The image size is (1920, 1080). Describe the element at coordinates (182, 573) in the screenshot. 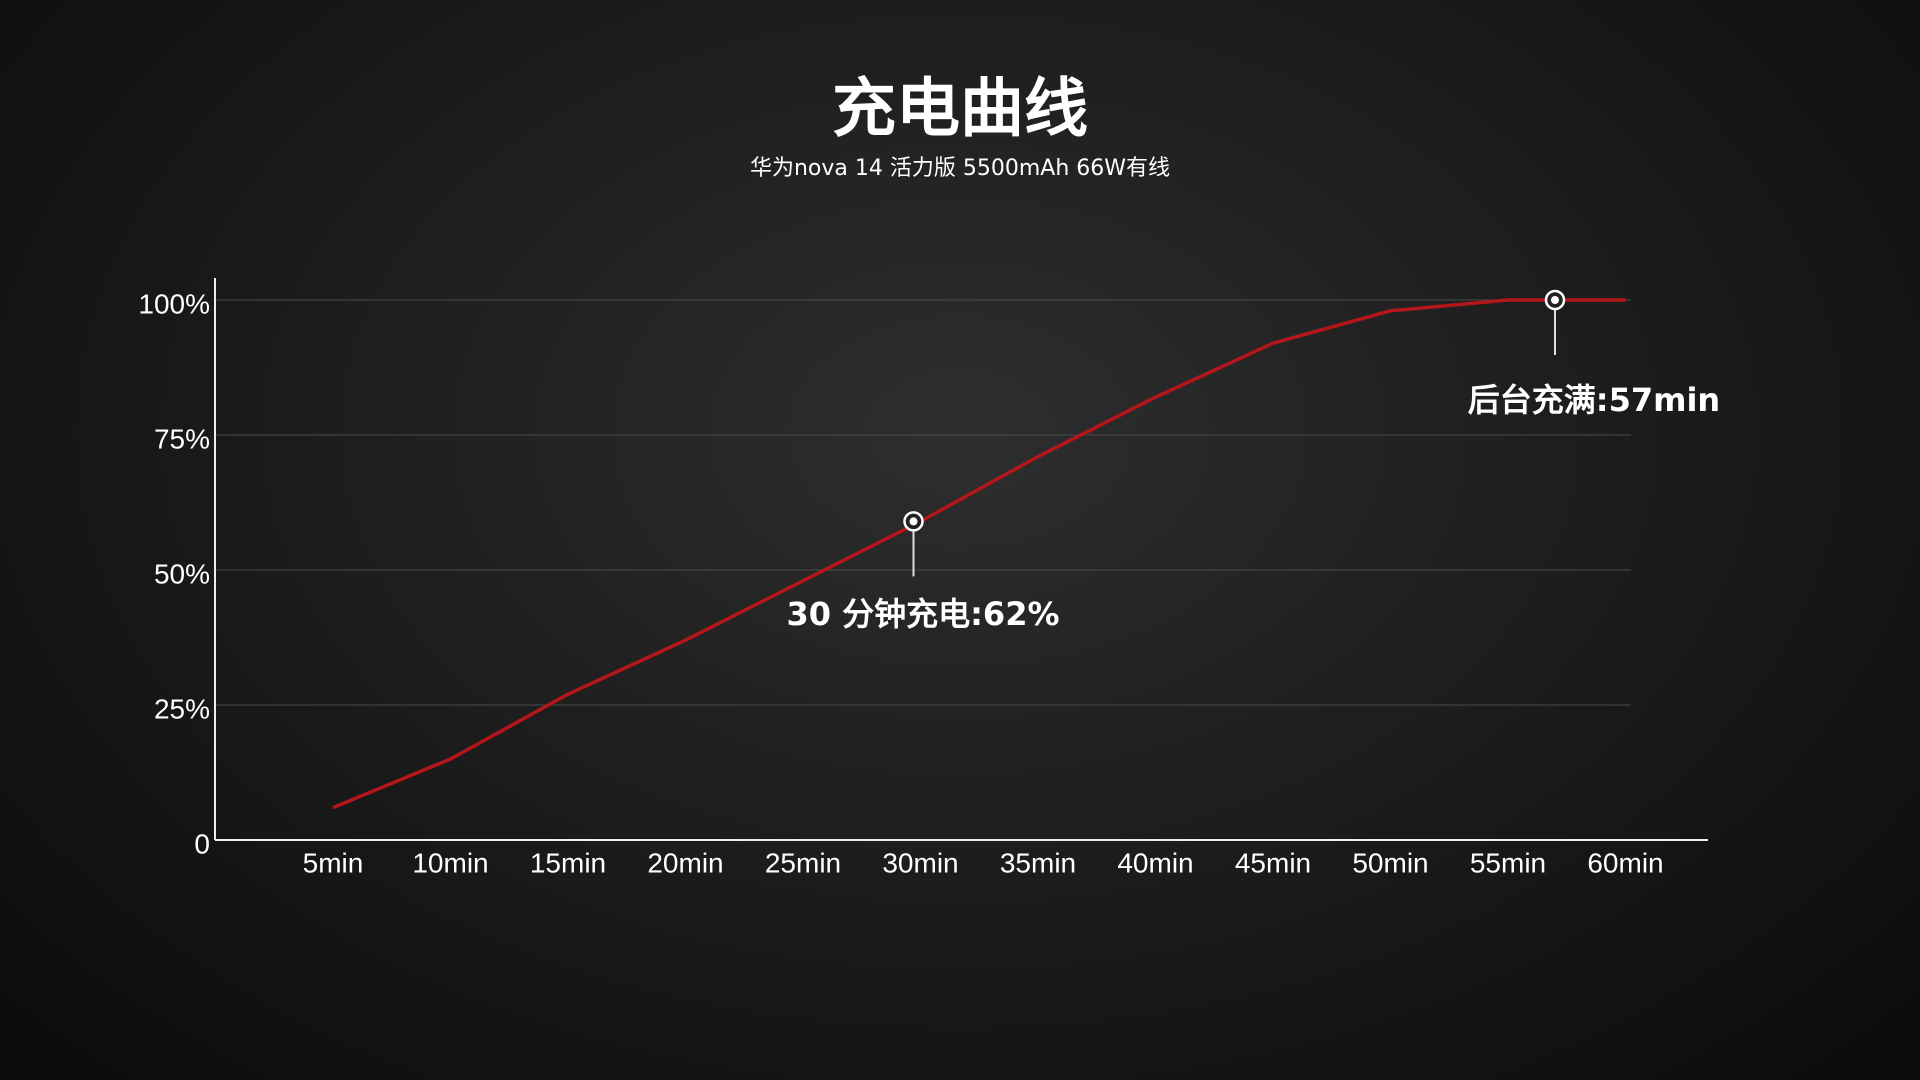

I see `y-tick-label: 50%` at that location.